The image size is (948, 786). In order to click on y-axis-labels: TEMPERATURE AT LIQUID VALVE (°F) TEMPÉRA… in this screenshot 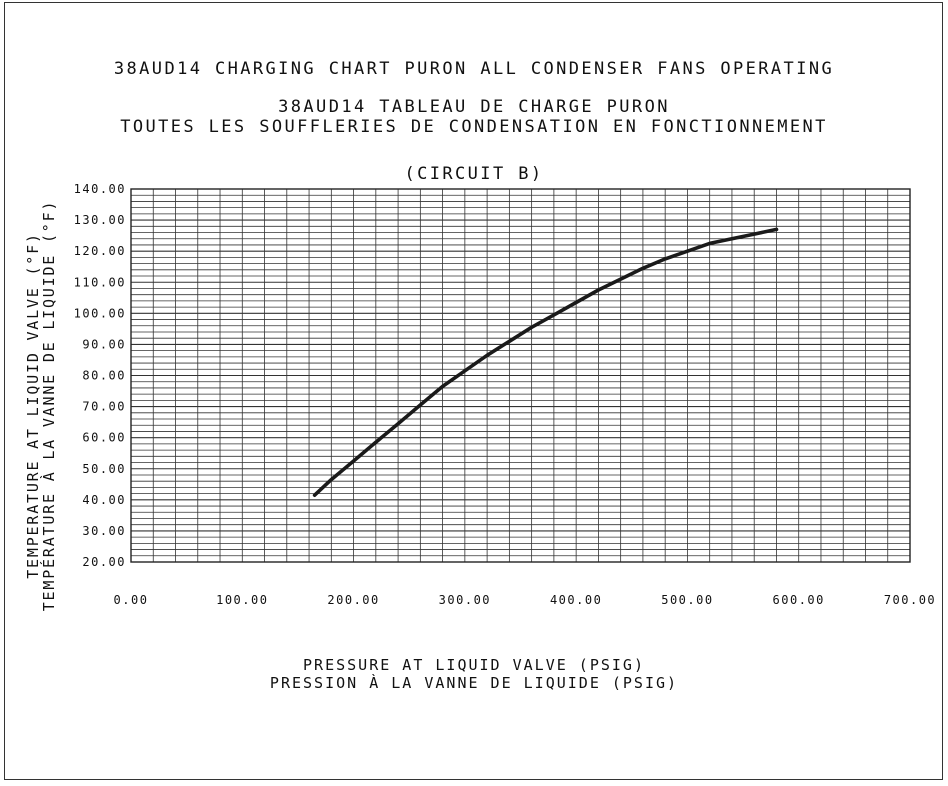, I will do `click(41, 406)`.